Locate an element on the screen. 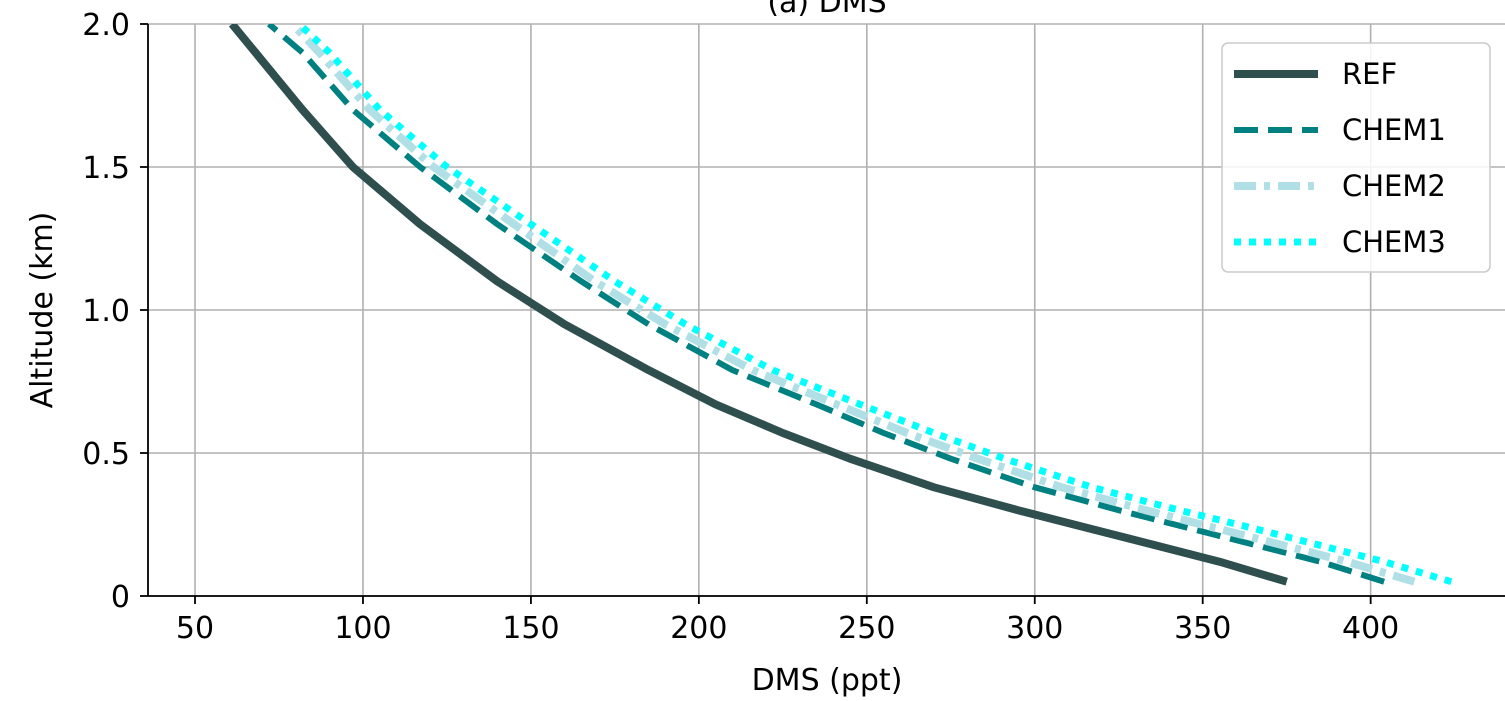 Image resolution: width=1505 pixels, height=701 pixels. y-tick-label: 1.5 is located at coordinates (106, 168).